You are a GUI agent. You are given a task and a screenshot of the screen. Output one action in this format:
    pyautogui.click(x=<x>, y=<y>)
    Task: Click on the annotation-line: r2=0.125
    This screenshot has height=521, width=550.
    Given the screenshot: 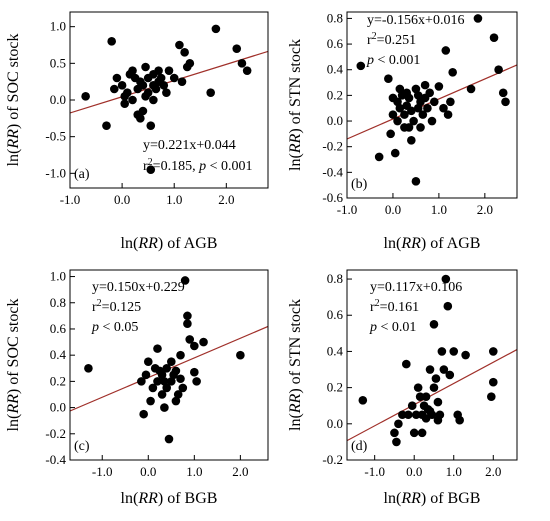 What is the action you would take?
    pyautogui.click(x=116, y=307)
    